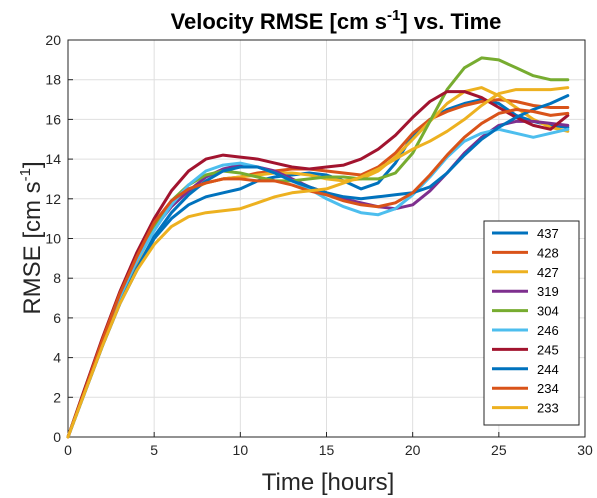 Image resolution: width=597 pixels, height=498 pixels. Describe the element at coordinates (327, 450) in the screenshot. I see `x-tick-label: 15` at that location.